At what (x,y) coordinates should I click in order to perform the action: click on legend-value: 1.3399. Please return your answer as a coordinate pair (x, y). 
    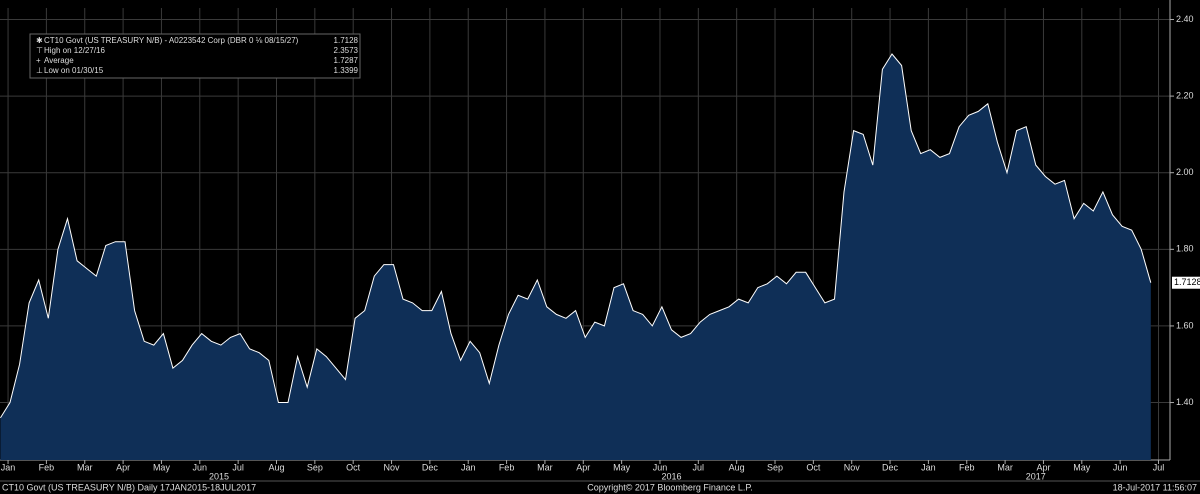
    Looking at the image, I should click on (346, 70).